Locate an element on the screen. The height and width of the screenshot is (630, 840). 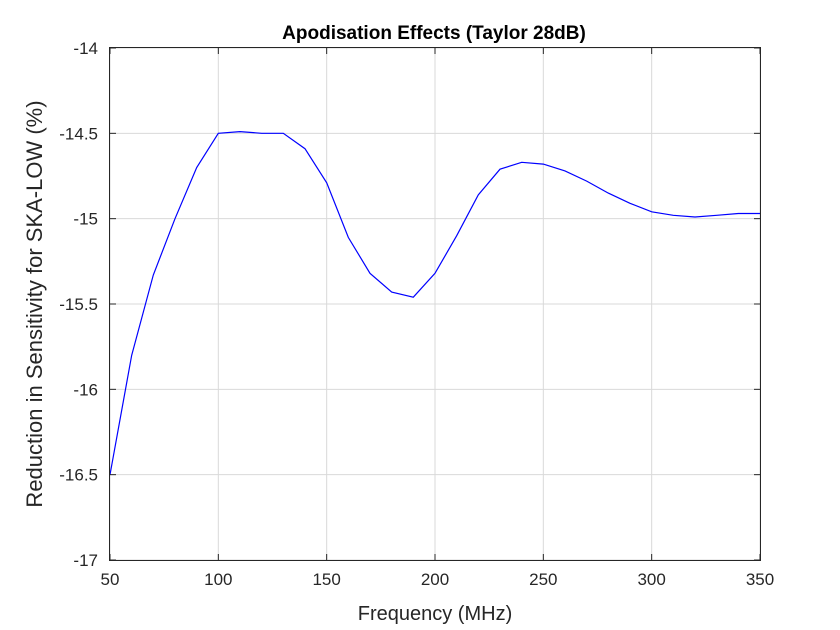
chart-title: Apodisation Effects (Taylor 28dB) is located at coordinates (434, 33).